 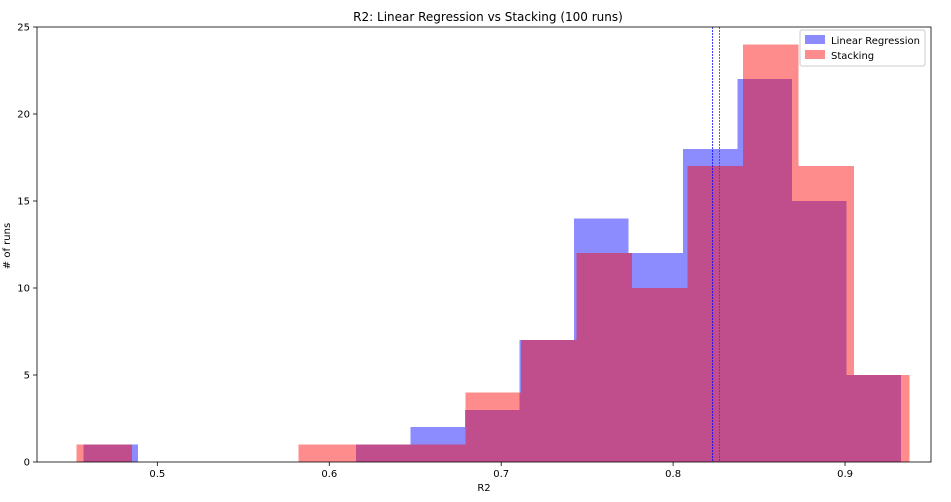 I want to click on x-tick-label-0.7: 0.7, so click(x=501, y=474).